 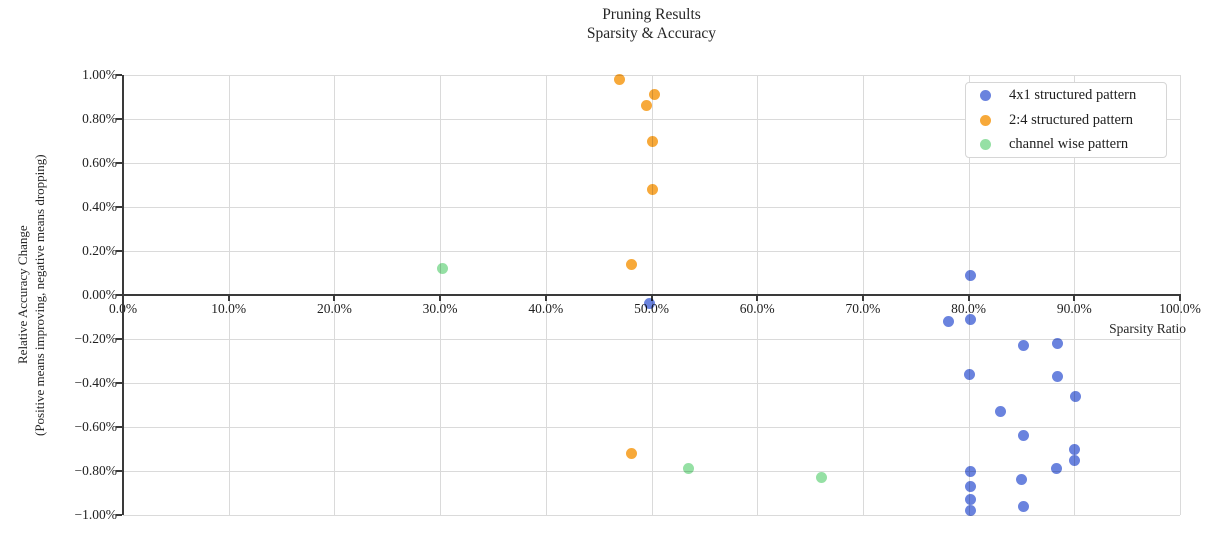 I want to click on legend-item: channel wise pattern, so click(x=1066, y=144).